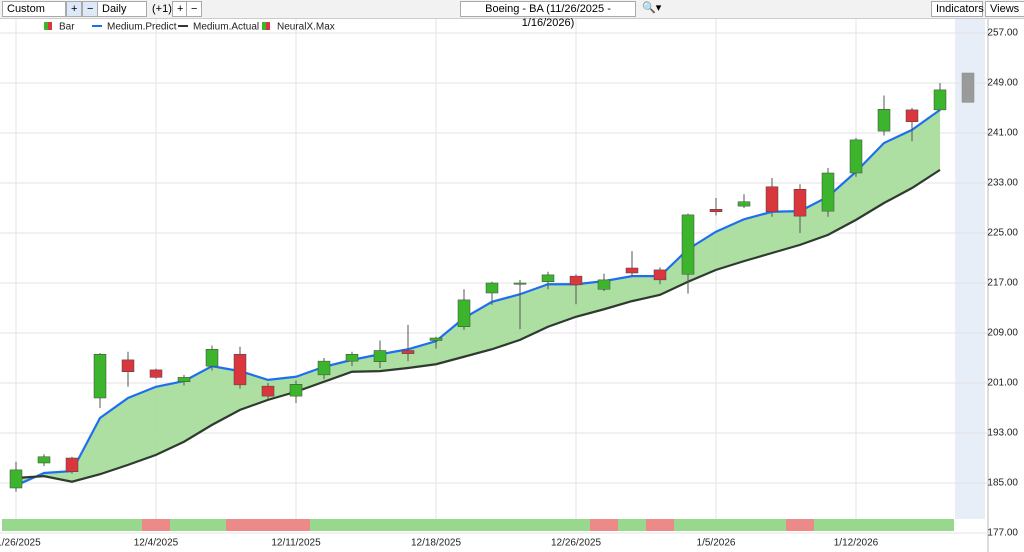 The width and height of the screenshot is (1024, 552). Describe the element at coordinates (1004, 9) in the screenshot. I see `views-button: Views` at that location.